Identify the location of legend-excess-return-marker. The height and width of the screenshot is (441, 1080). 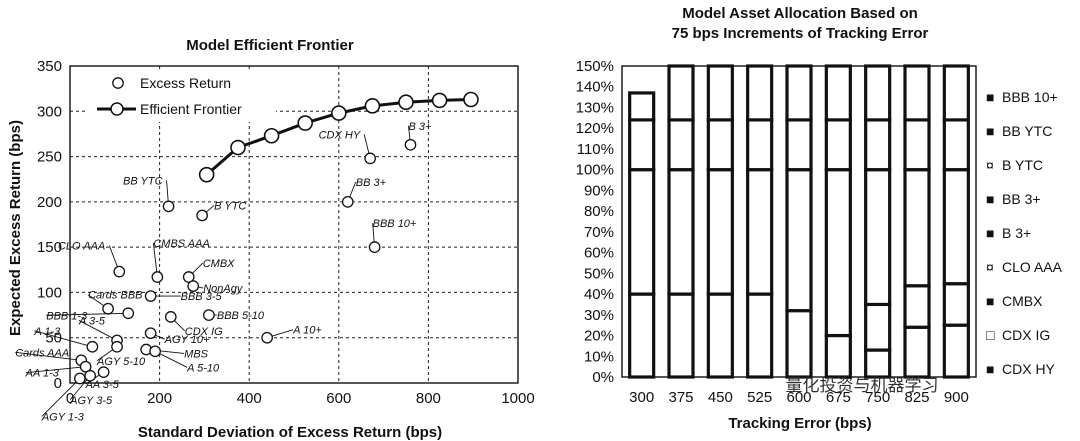
(118, 83).